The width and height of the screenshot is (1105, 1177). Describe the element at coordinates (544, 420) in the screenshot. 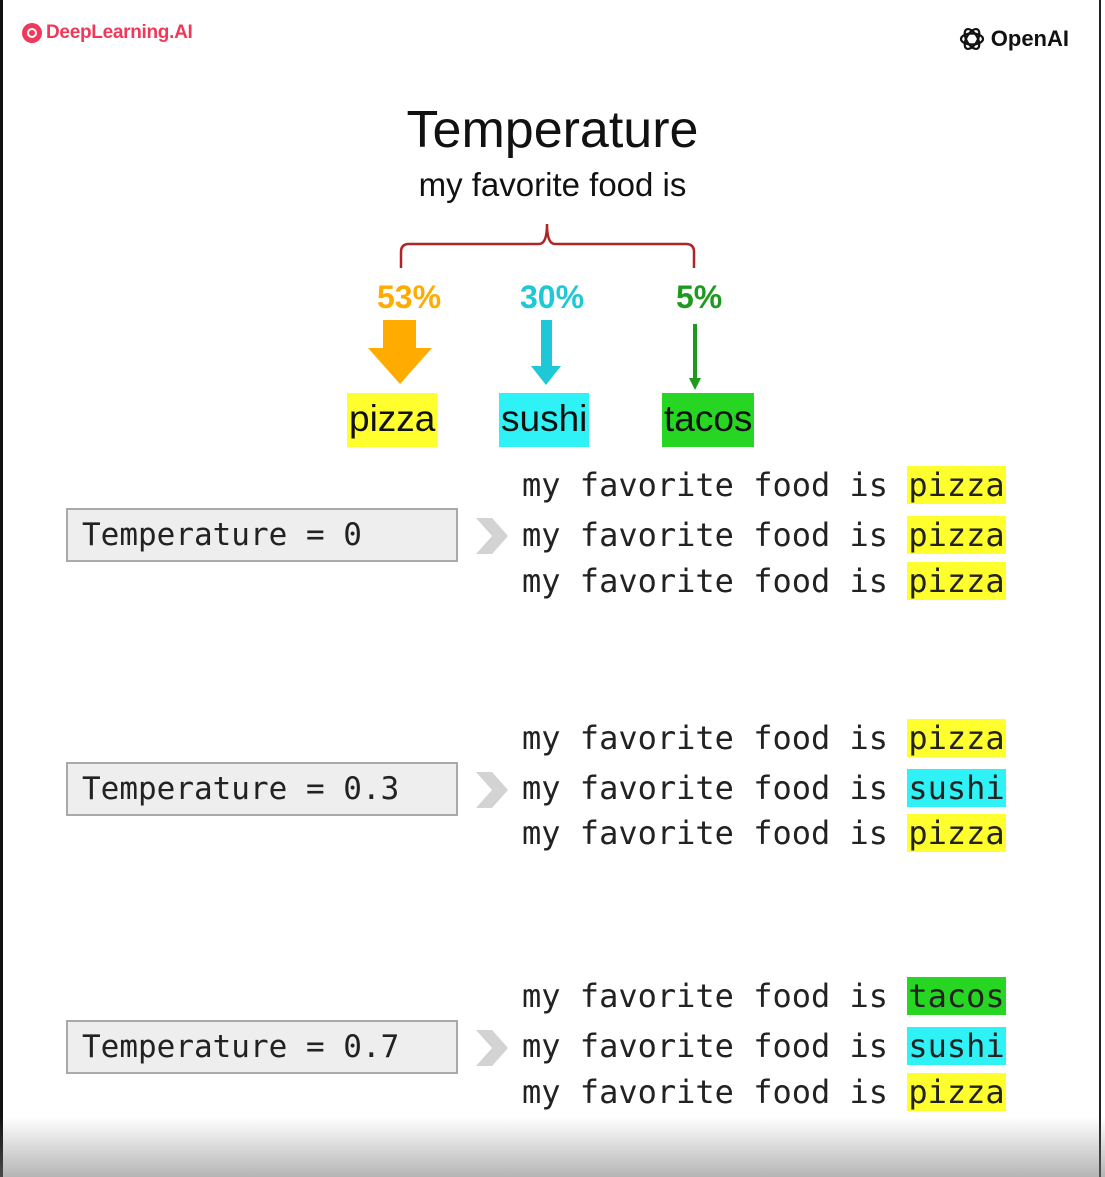

I see `sushi-option-box: sushi` at that location.